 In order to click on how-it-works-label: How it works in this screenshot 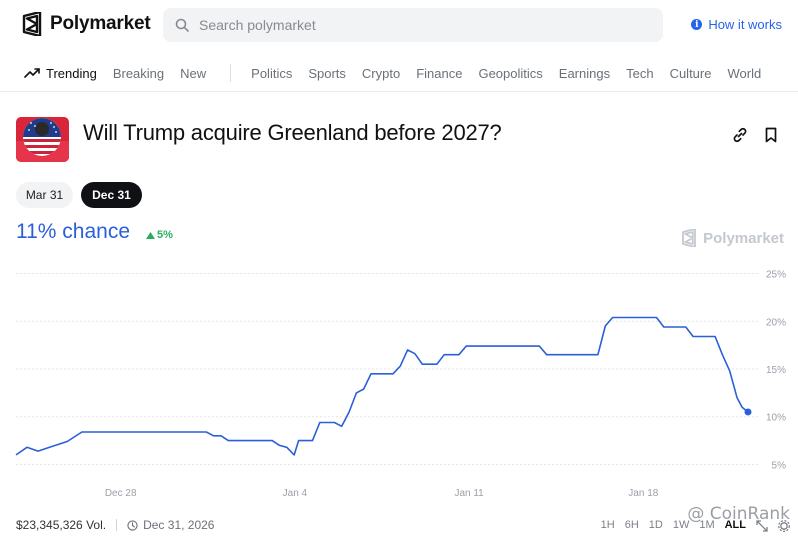, I will do `click(745, 24)`.